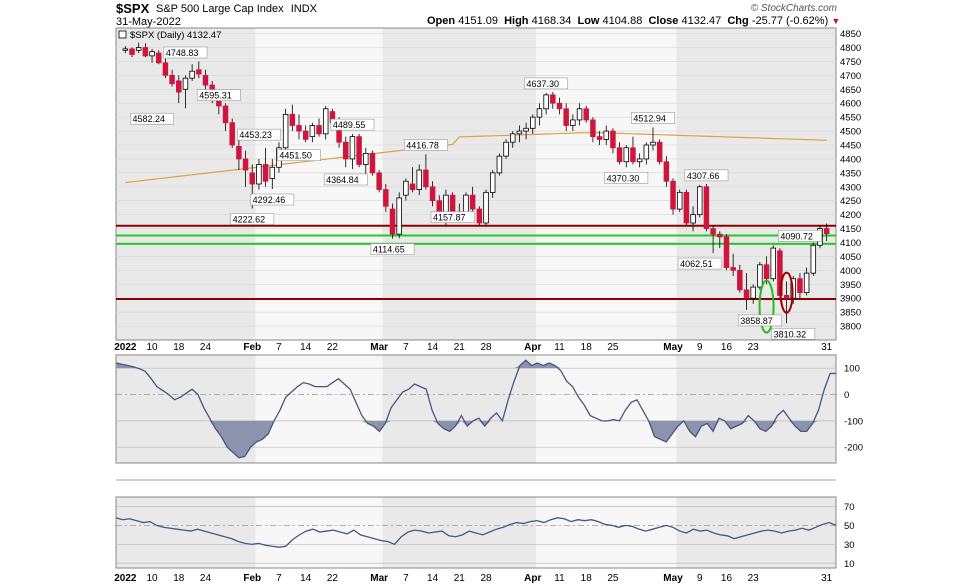  What do you see at coordinates (476, 439) in the screenshot?
I see `oversold-fill` at bounding box center [476, 439].